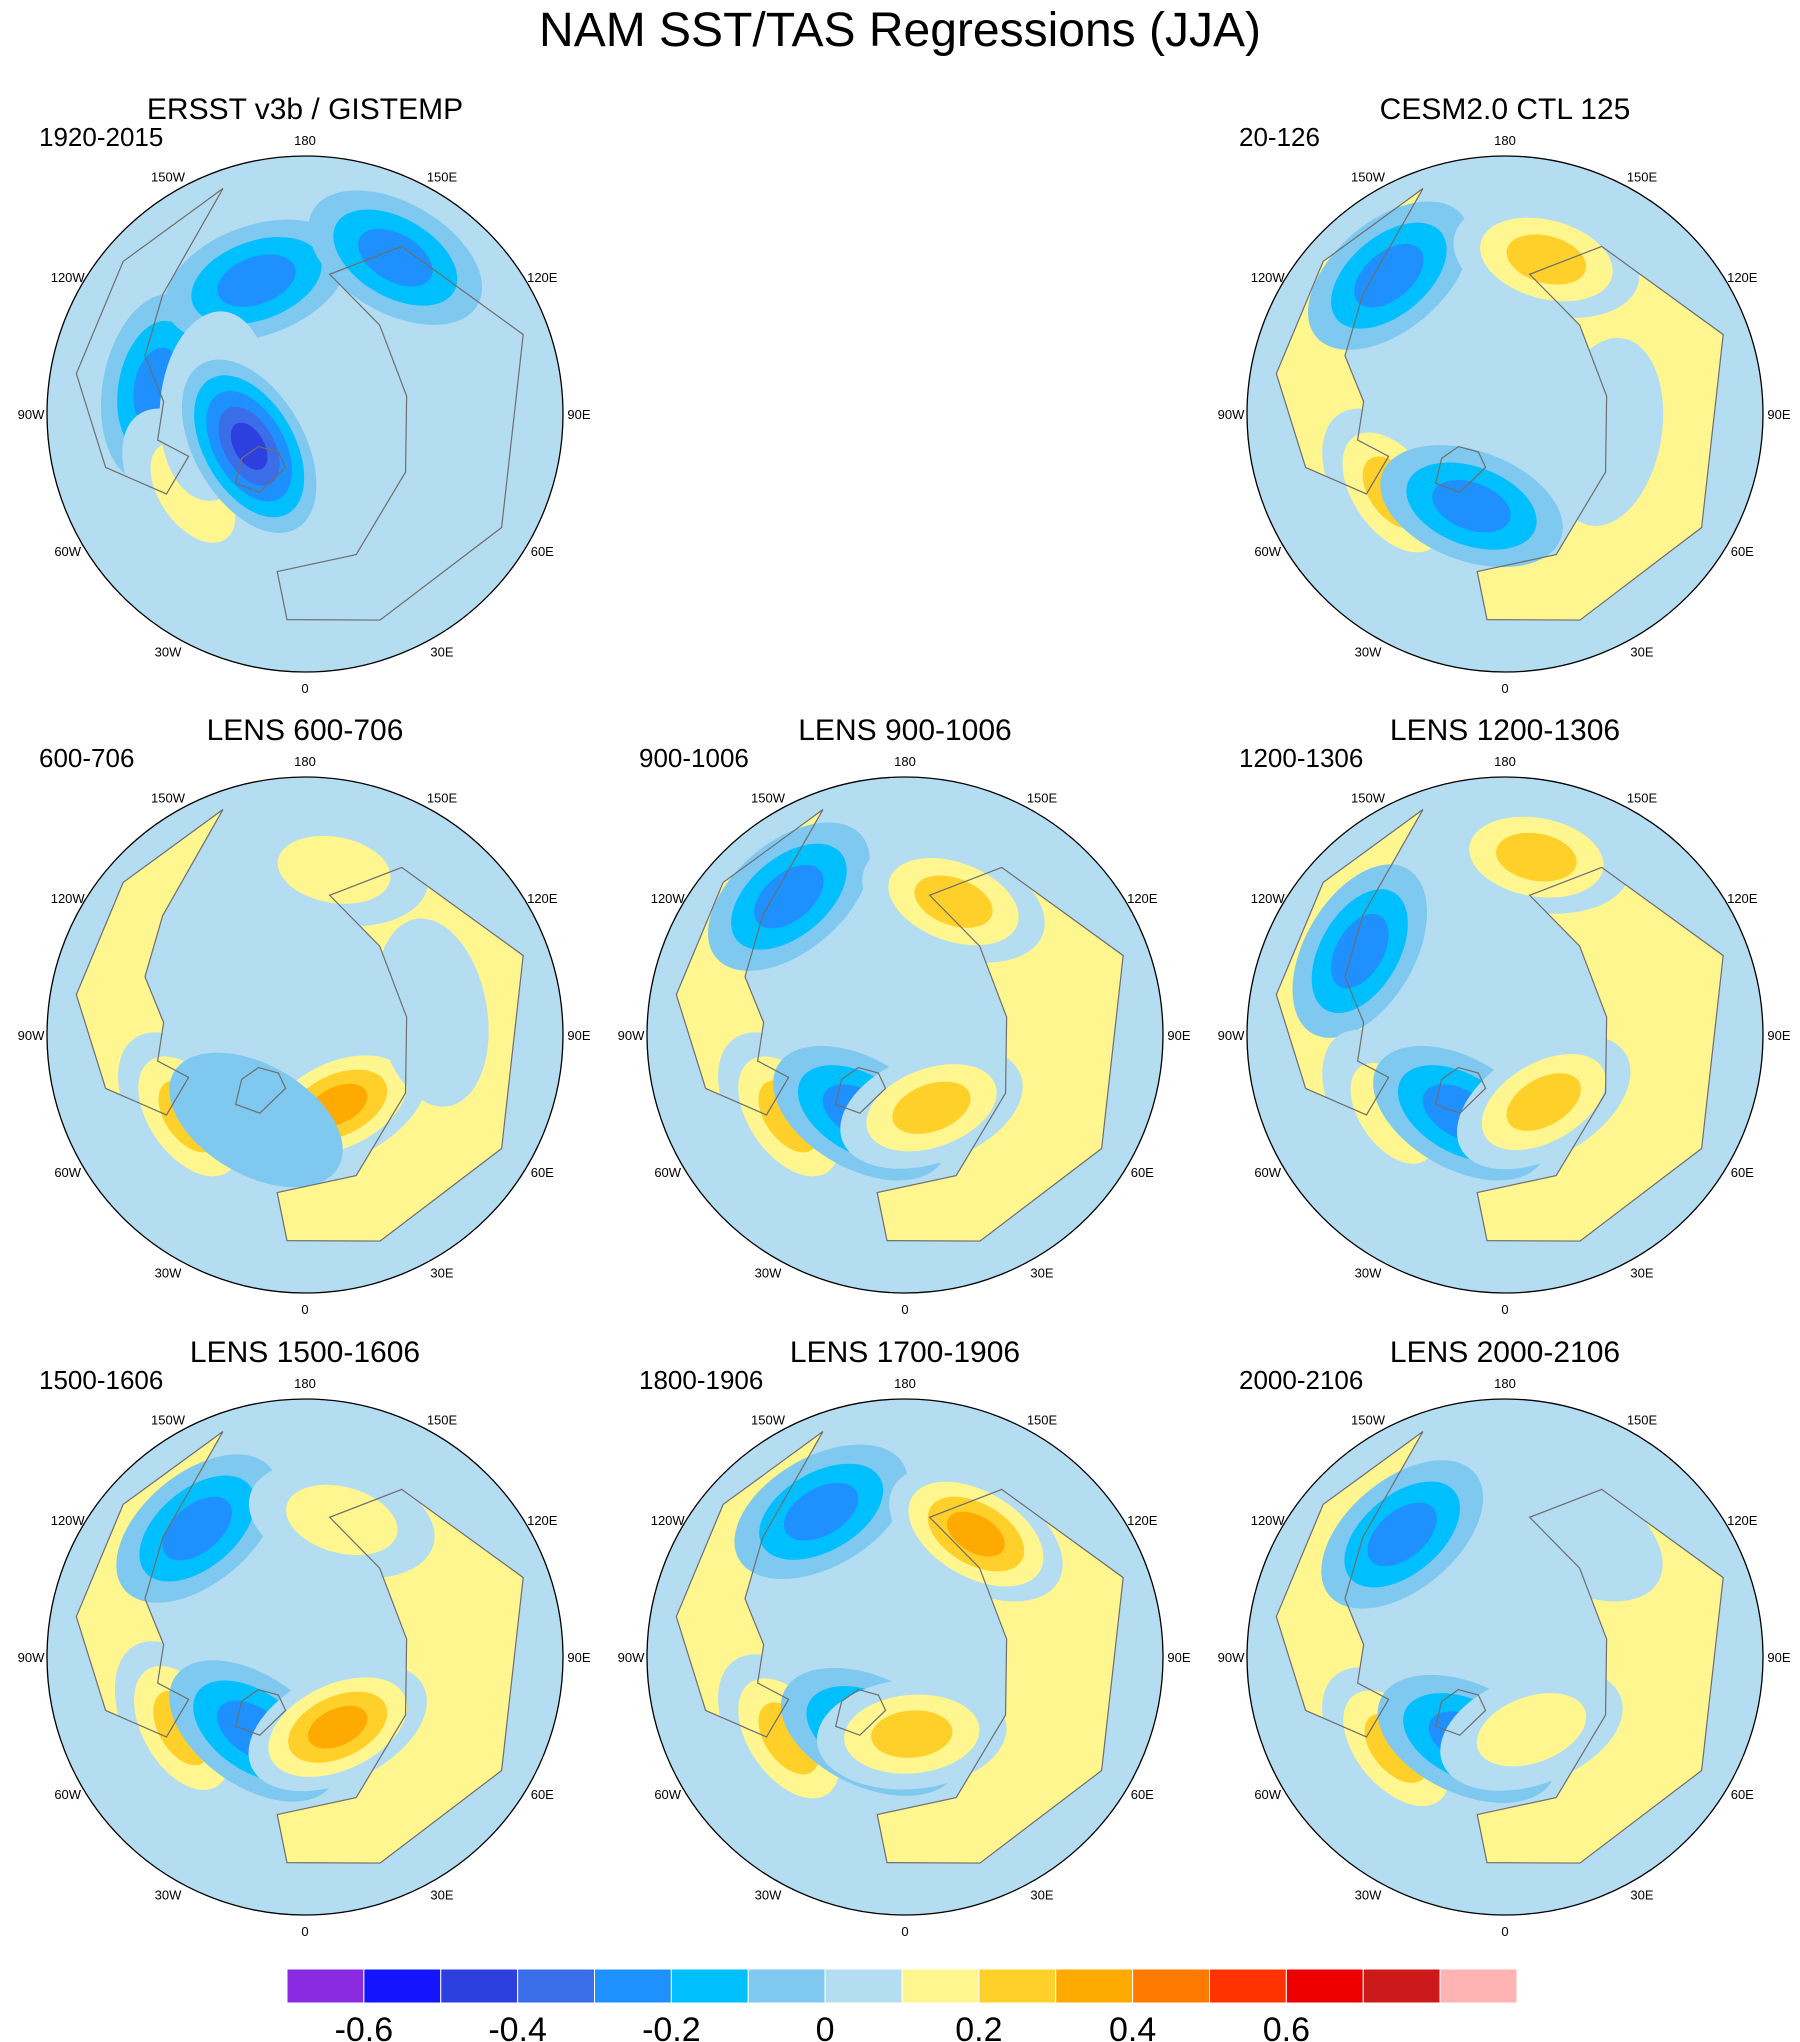 Image resolution: width=1800 pixels, height=2042 pixels. Describe the element at coordinates (1286, 2026) in the screenshot. I see `colorbar-tick-label: 0.6` at that location.